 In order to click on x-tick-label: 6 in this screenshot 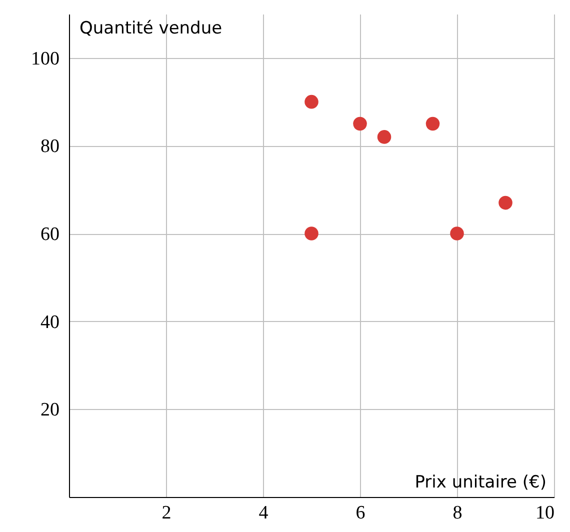, I will do `click(361, 513)`.